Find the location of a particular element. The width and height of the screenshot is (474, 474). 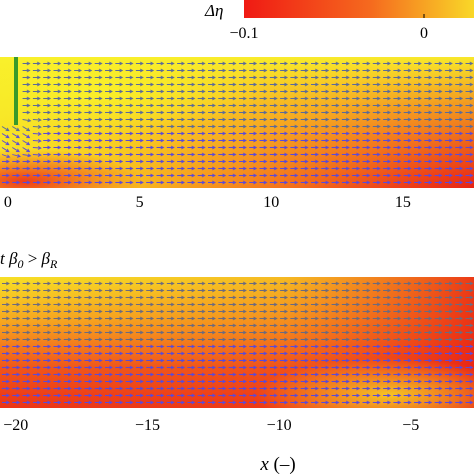

x-tick-label: 10 is located at coordinates (271, 202).